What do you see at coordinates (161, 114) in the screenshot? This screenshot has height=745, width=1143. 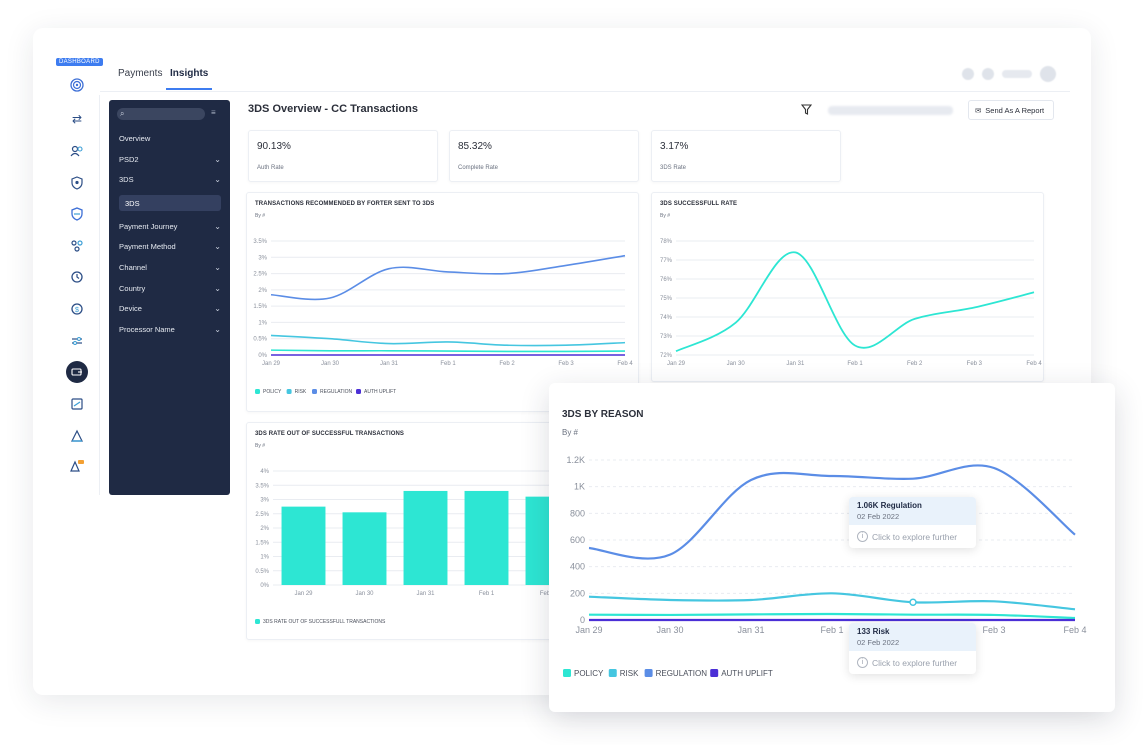 I see `sidebar-search-input: ⌕` at bounding box center [161, 114].